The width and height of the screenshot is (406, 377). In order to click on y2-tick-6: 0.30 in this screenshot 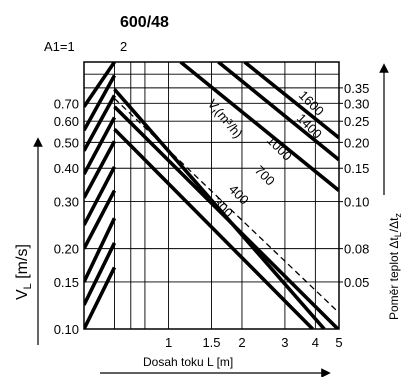, I will do `click(356, 103)`.